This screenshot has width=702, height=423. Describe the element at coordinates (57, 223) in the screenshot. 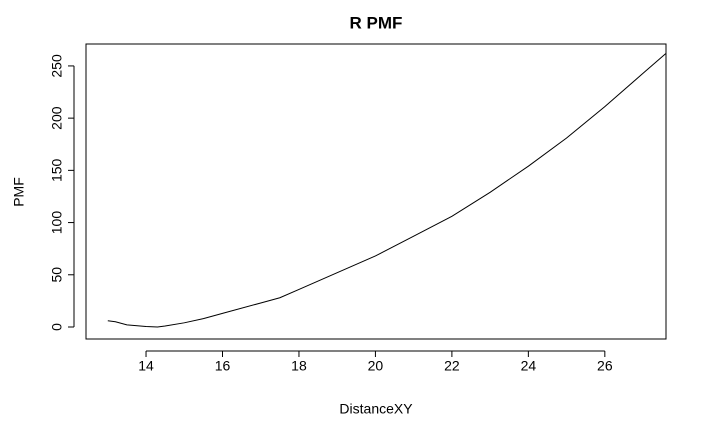

I see `y-tick-label: 100` at that location.